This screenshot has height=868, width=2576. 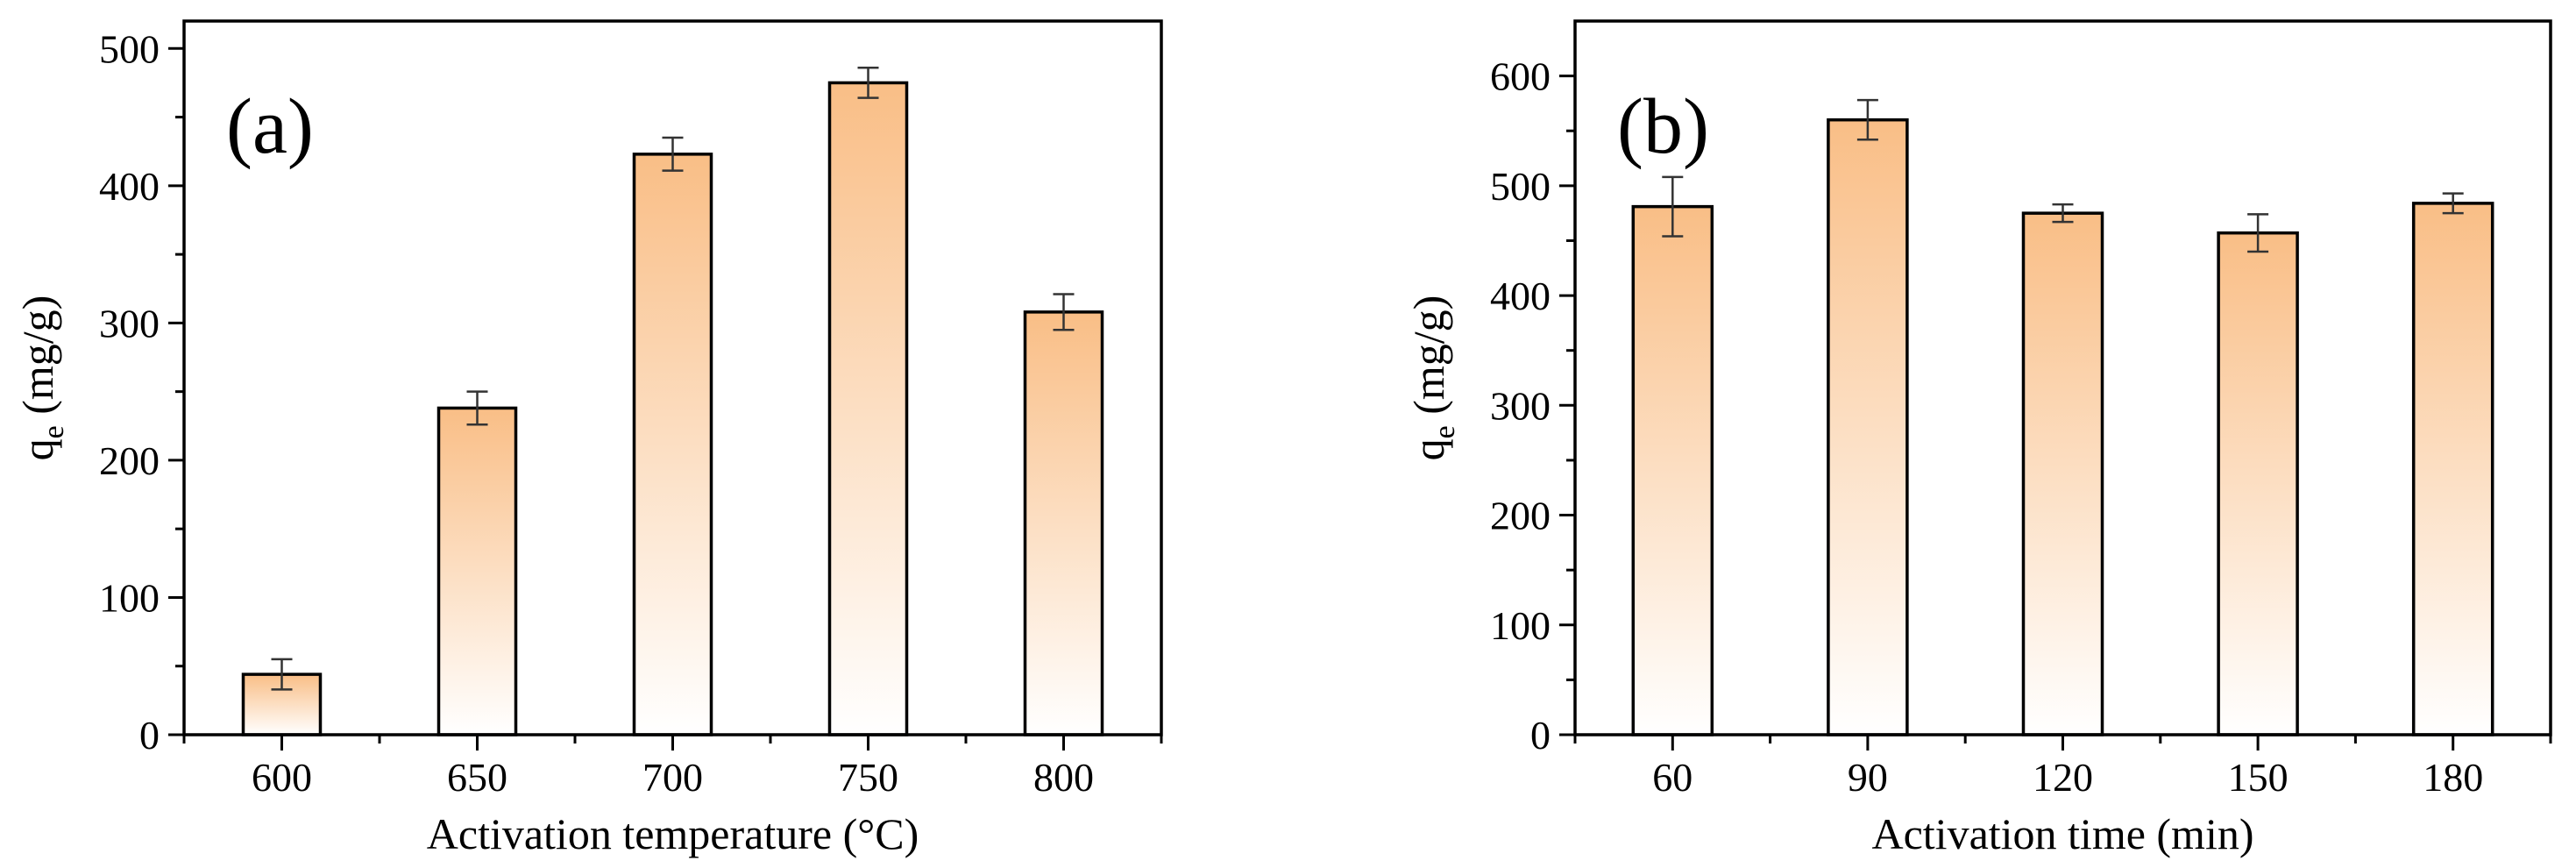 What do you see at coordinates (2258, 777) in the screenshot?
I see `x-tick-label-b-150: 150` at bounding box center [2258, 777].